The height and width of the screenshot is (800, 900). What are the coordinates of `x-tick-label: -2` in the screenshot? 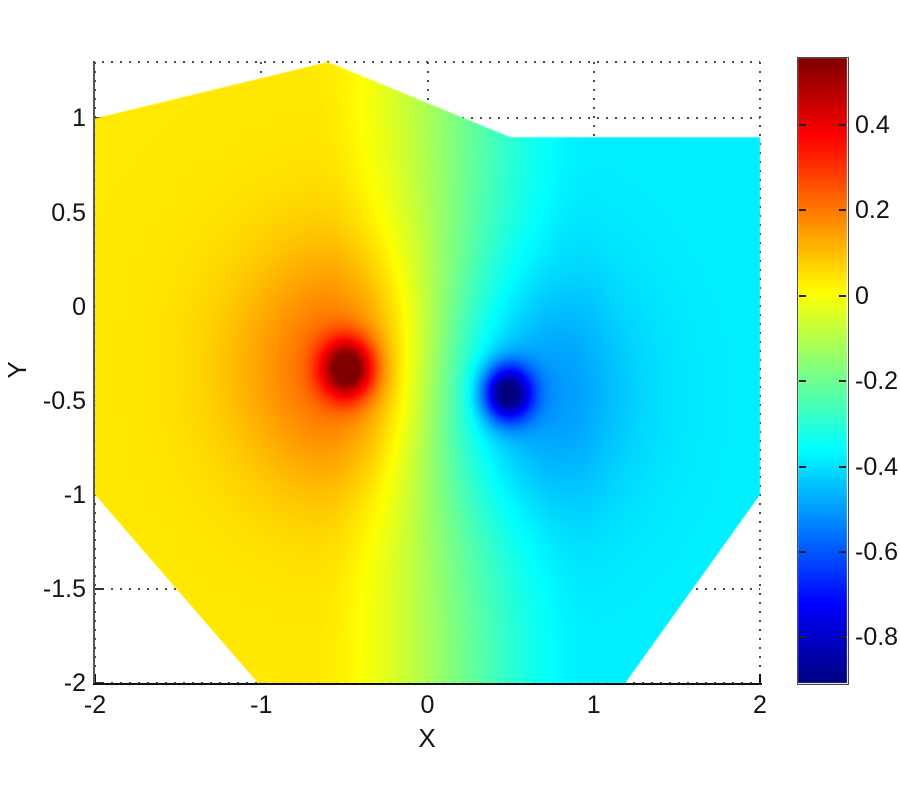 It's located at (95, 705).